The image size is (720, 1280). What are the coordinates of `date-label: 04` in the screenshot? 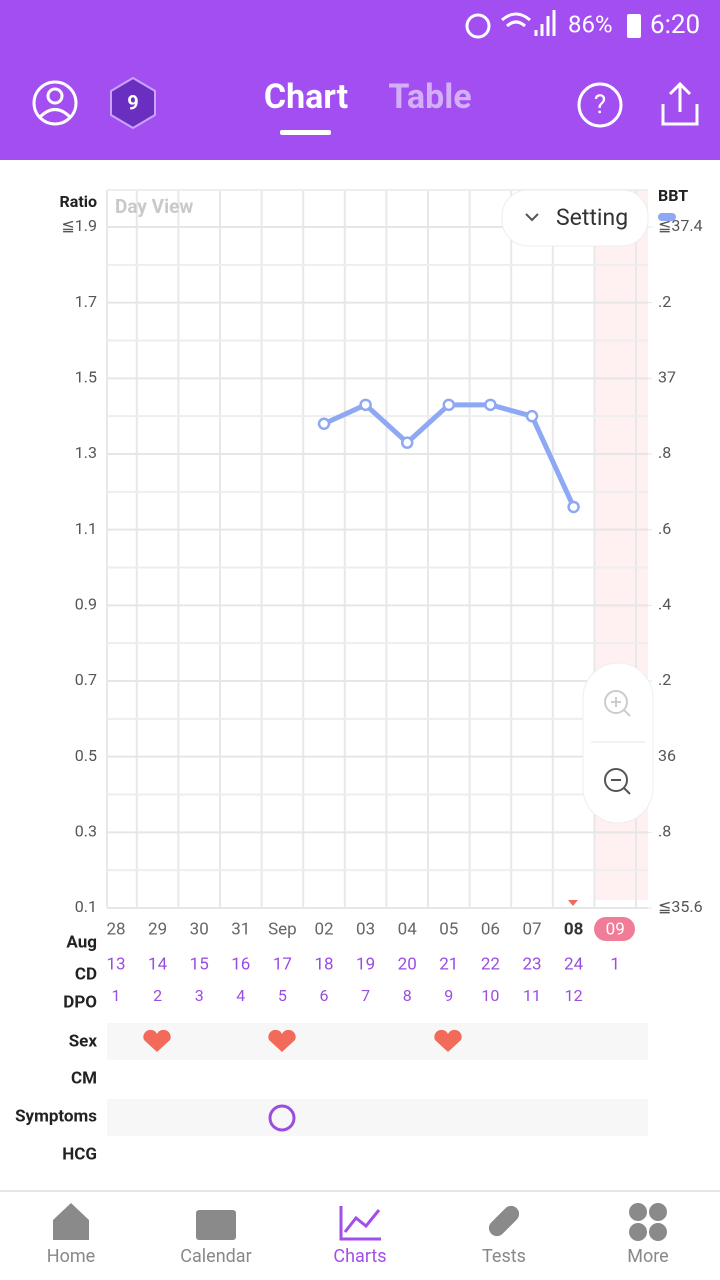 It's located at (408, 929).